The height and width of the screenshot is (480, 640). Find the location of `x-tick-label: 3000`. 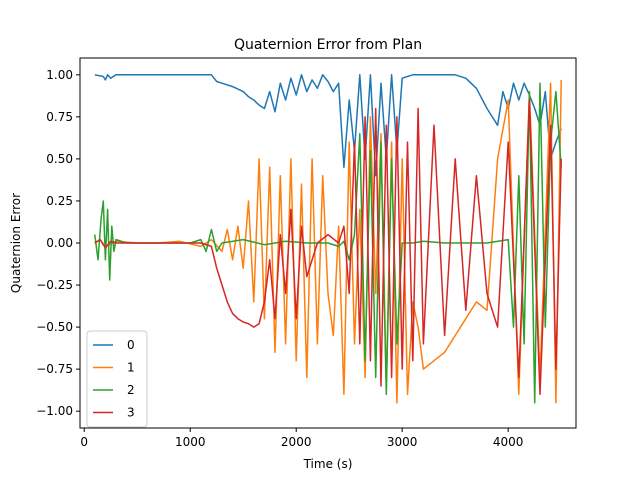

x-tick-label: 3000 is located at coordinates (402, 442).